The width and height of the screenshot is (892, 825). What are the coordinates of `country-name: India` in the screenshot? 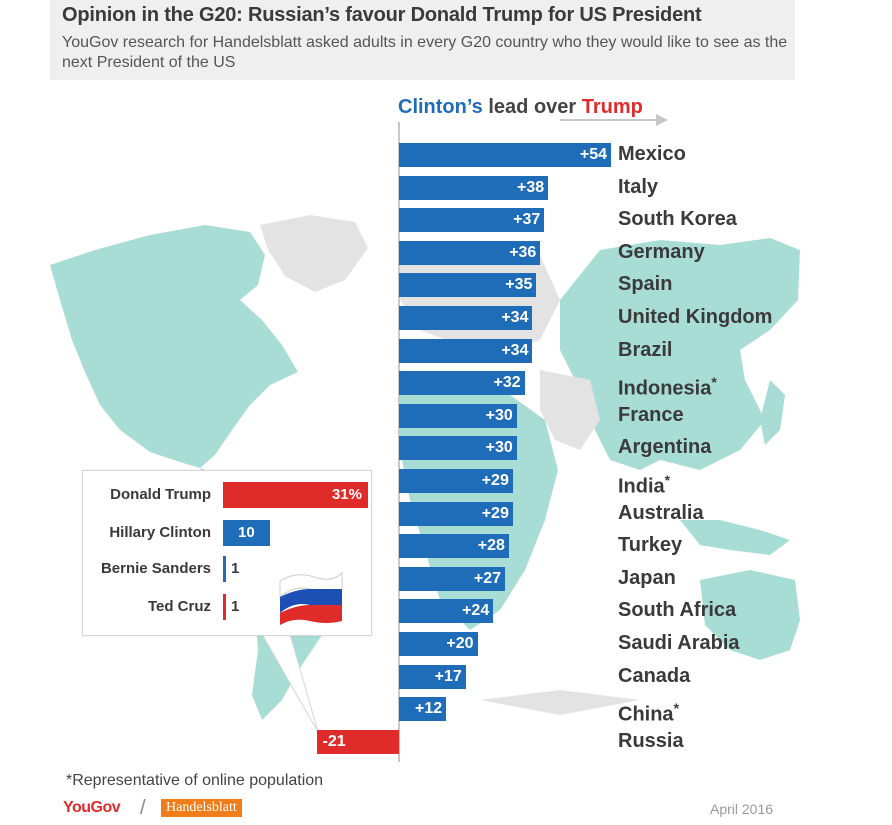 It's located at (641, 486).